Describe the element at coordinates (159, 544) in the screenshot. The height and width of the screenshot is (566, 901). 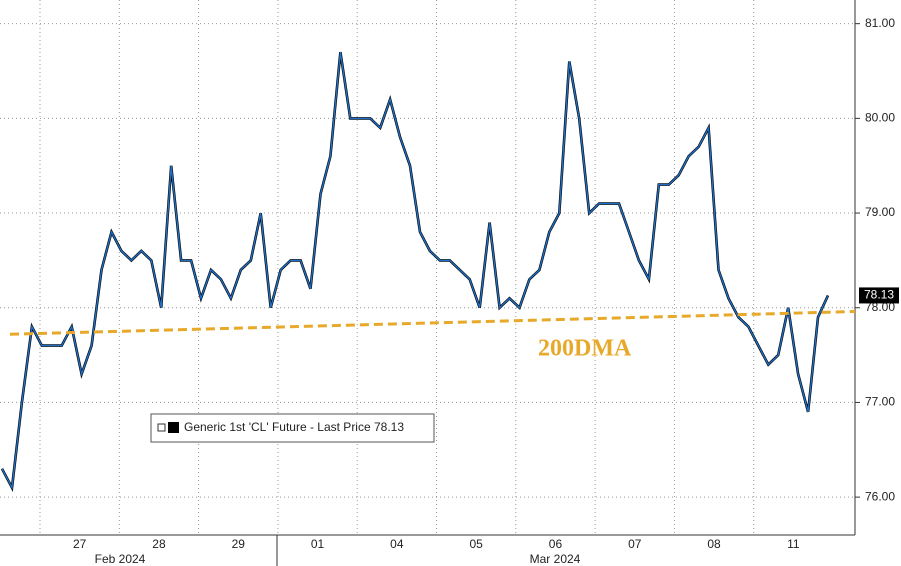
I see `x-tick-label: 28` at that location.